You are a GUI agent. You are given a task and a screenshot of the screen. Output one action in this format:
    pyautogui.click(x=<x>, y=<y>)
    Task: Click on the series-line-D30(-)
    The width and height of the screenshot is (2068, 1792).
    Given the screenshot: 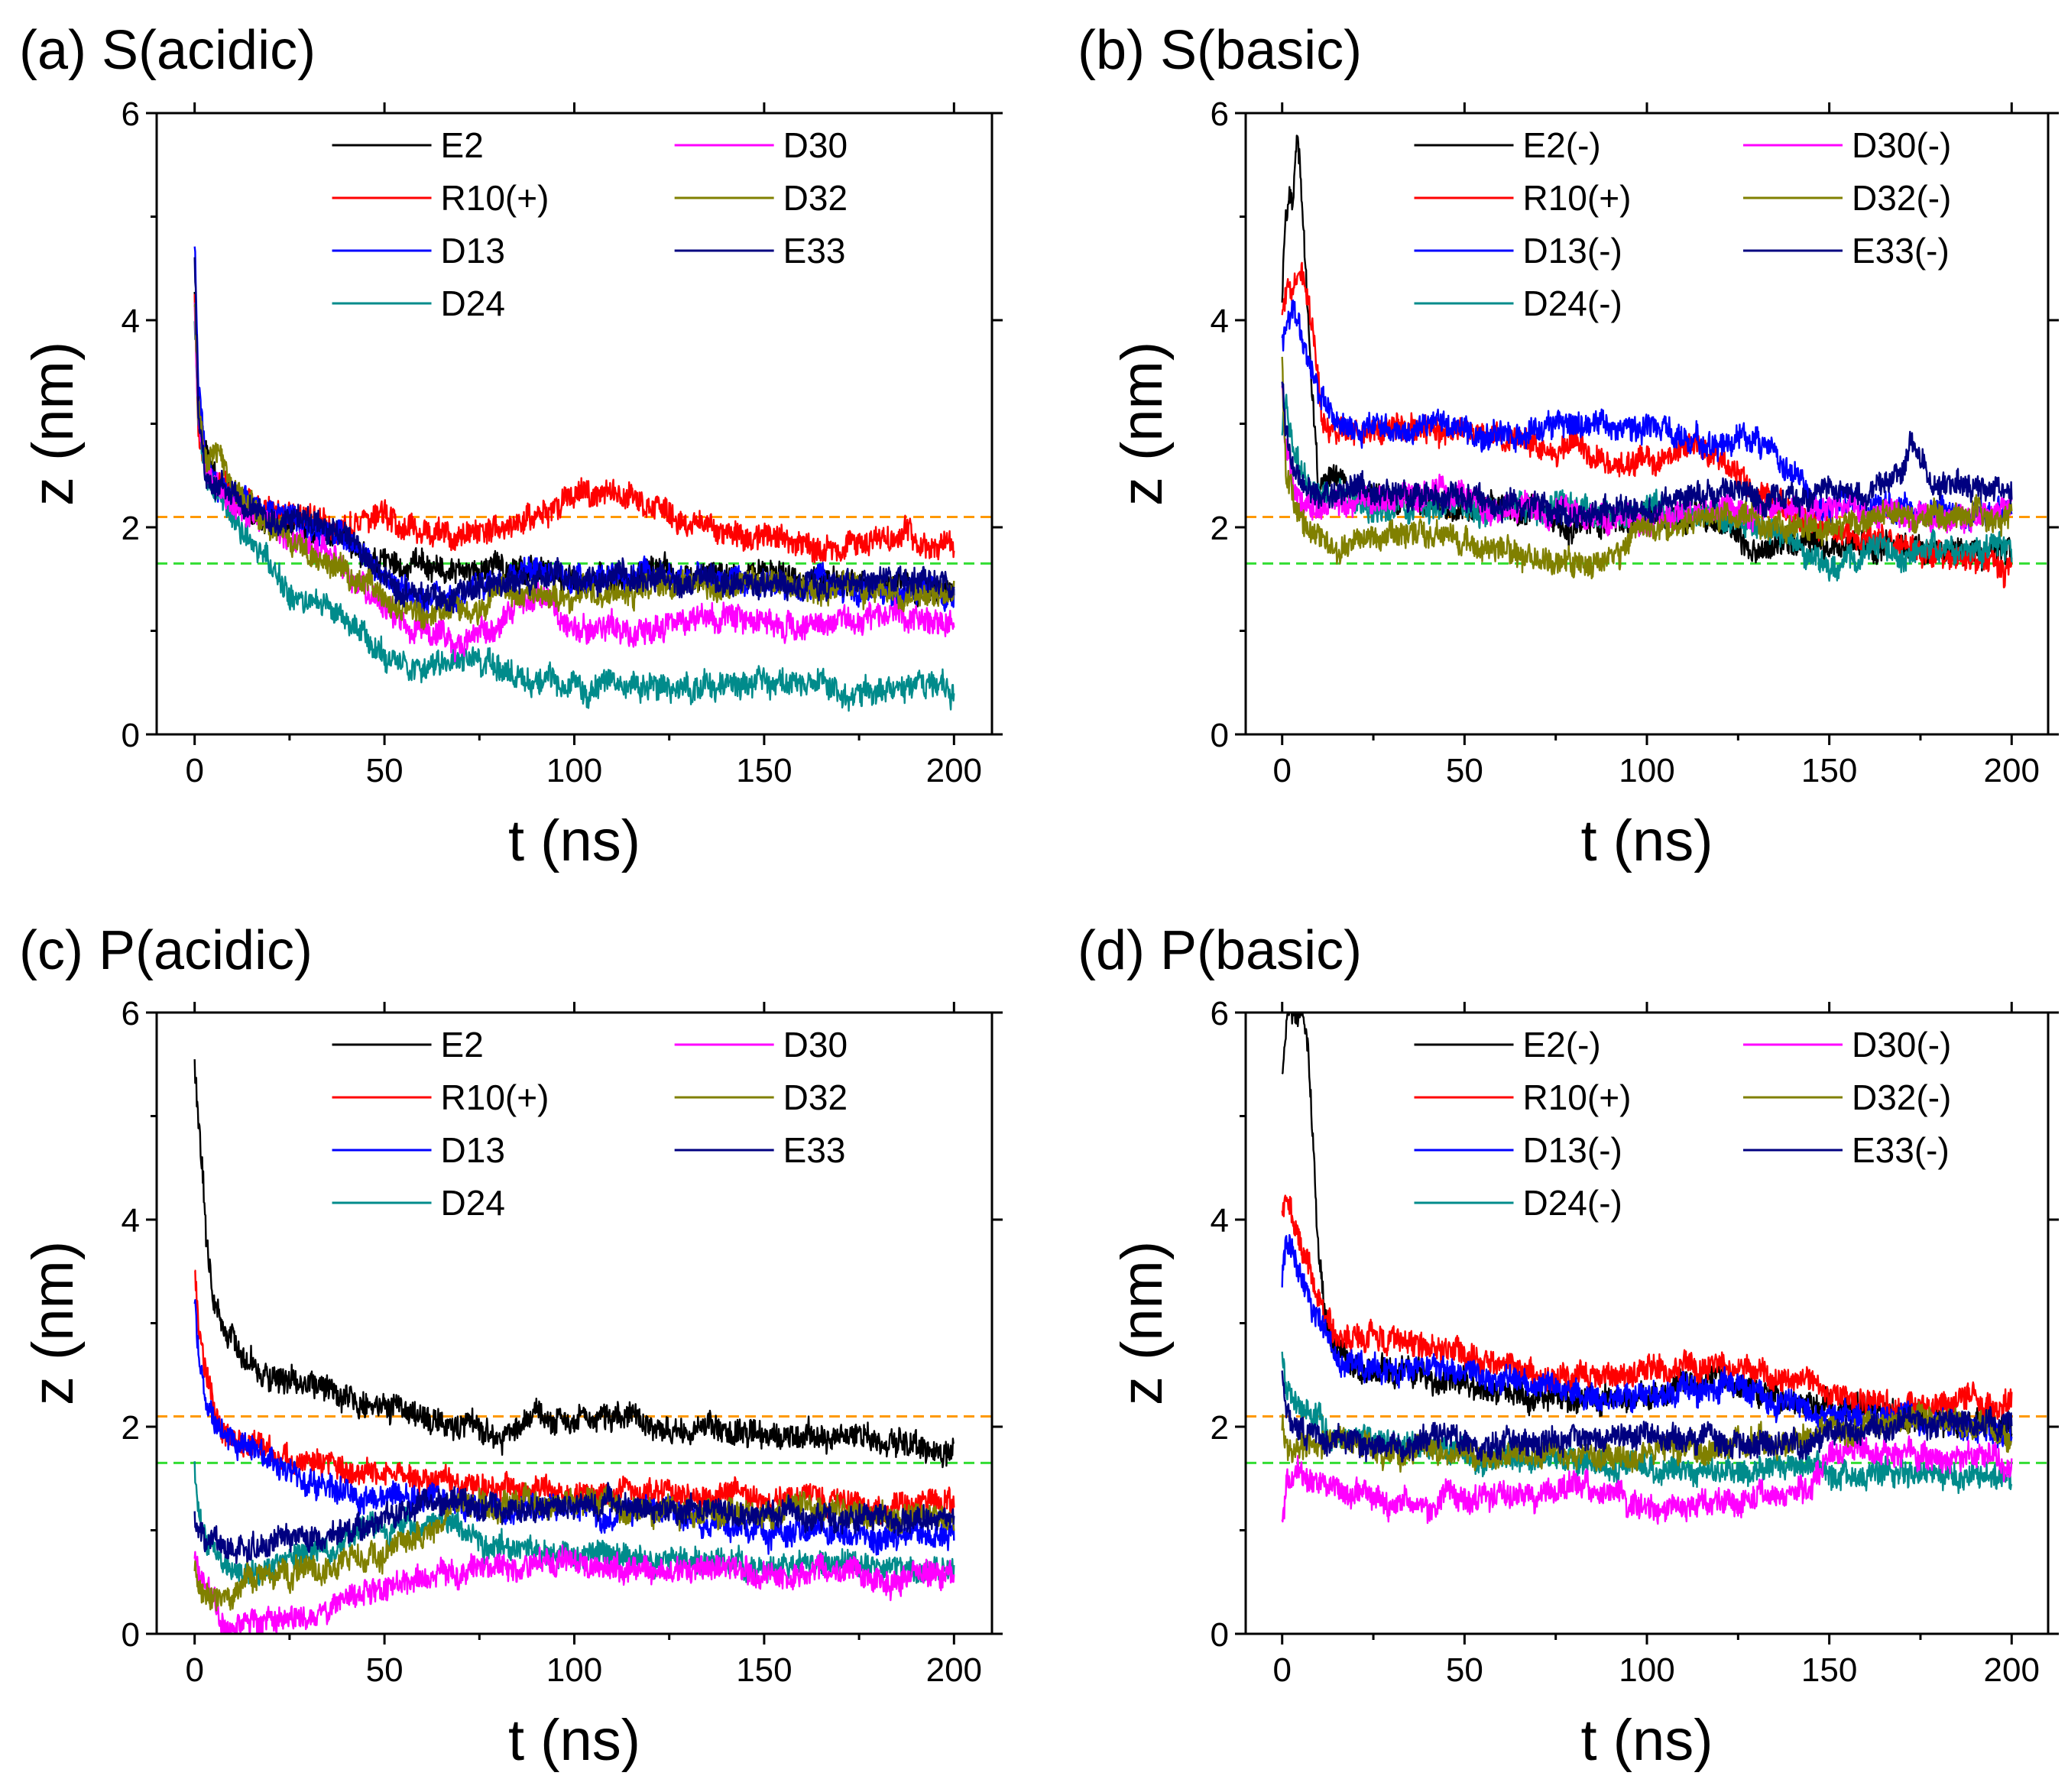 What is the action you would take?
    pyautogui.click(x=1647, y=1479)
    